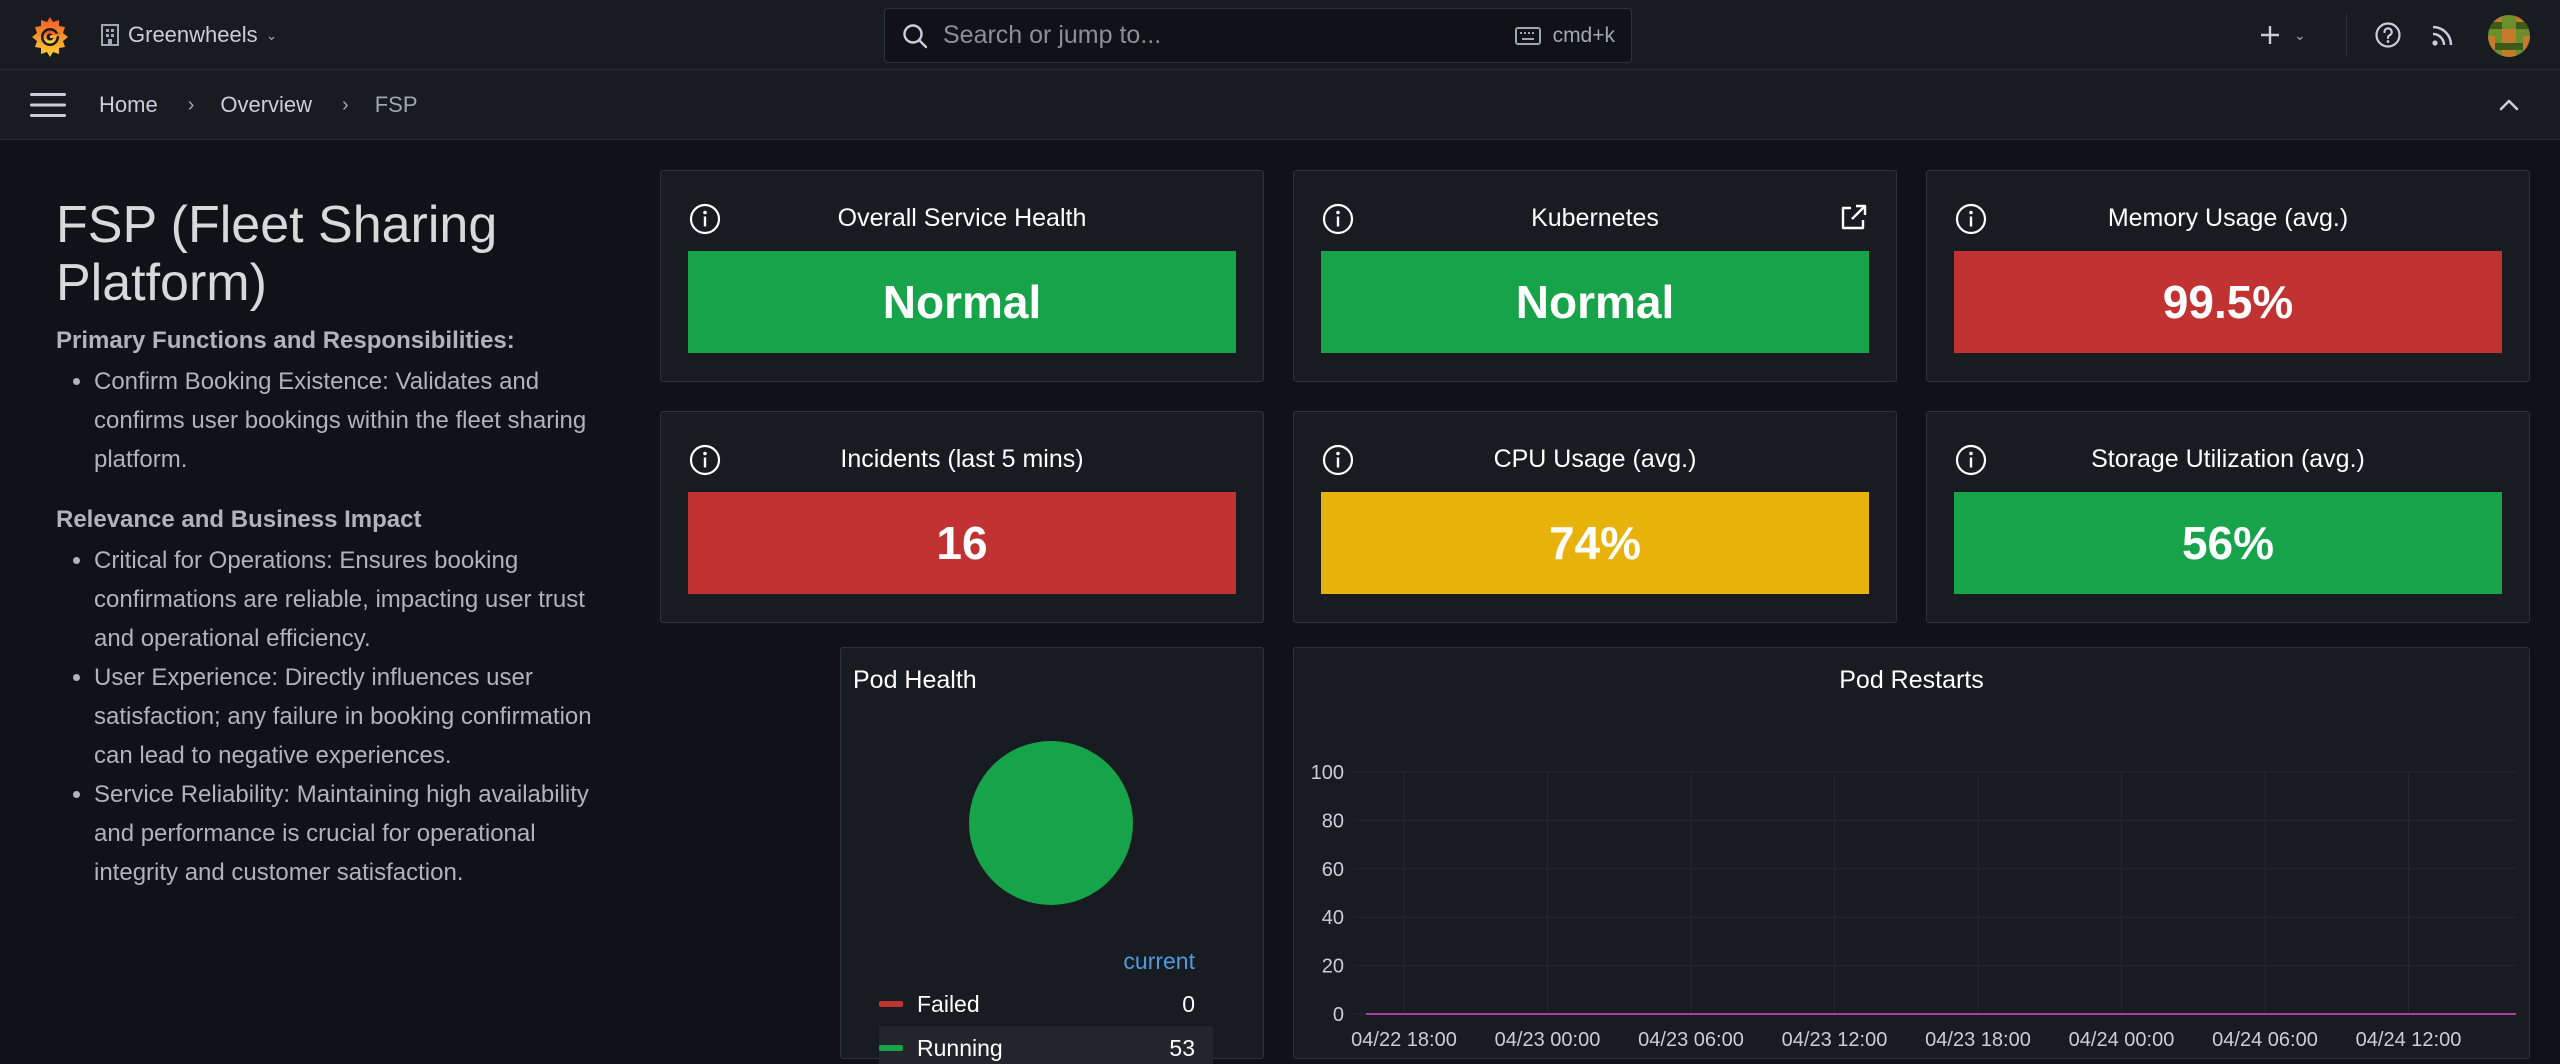 This screenshot has height=1064, width=2560. I want to click on panel-title: Storage Utilization (avg.), so click(2228, 459).